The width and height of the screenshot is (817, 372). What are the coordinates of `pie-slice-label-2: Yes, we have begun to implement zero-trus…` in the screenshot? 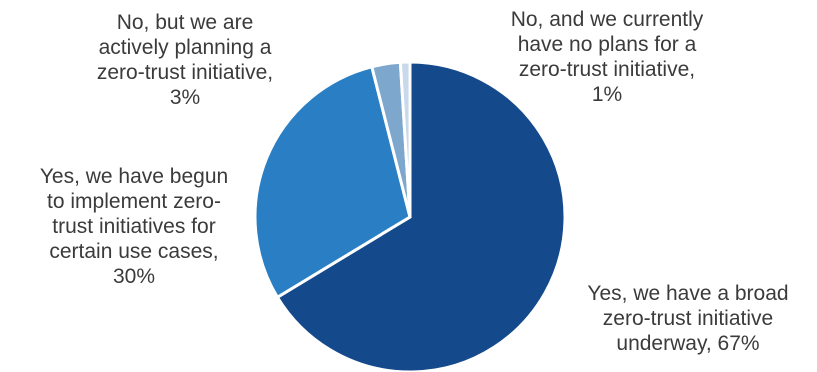 It's located at (134, 226).